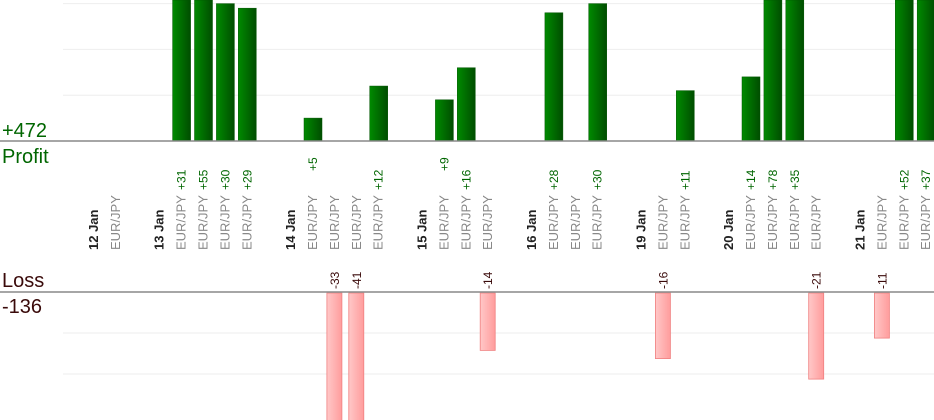 The image size is (934, 420). Describe the element at coordinates (247, 179) in the screenshot. I see `profit-value-label: +29` at that location.